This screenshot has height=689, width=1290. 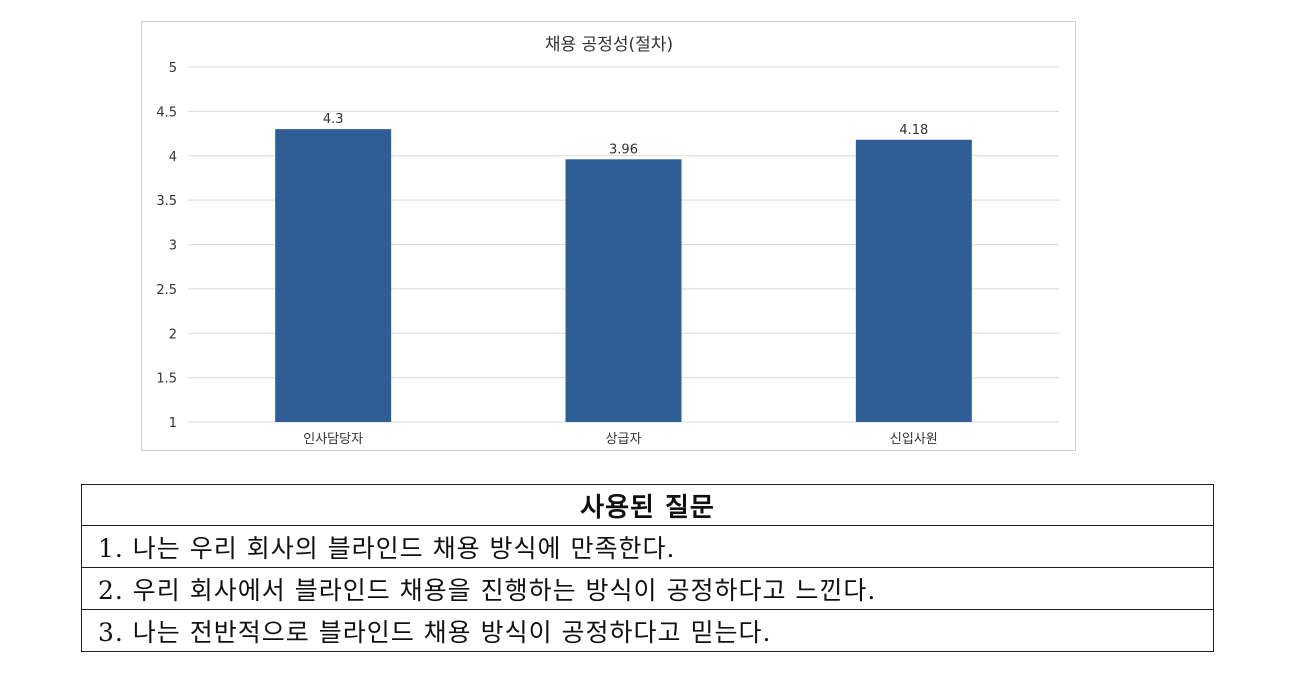 I want to click on question-3: 3. 나는 전반적으로 블라인드 채용 방식이 공정하다고 믿는다., so click(x=647, y=630).